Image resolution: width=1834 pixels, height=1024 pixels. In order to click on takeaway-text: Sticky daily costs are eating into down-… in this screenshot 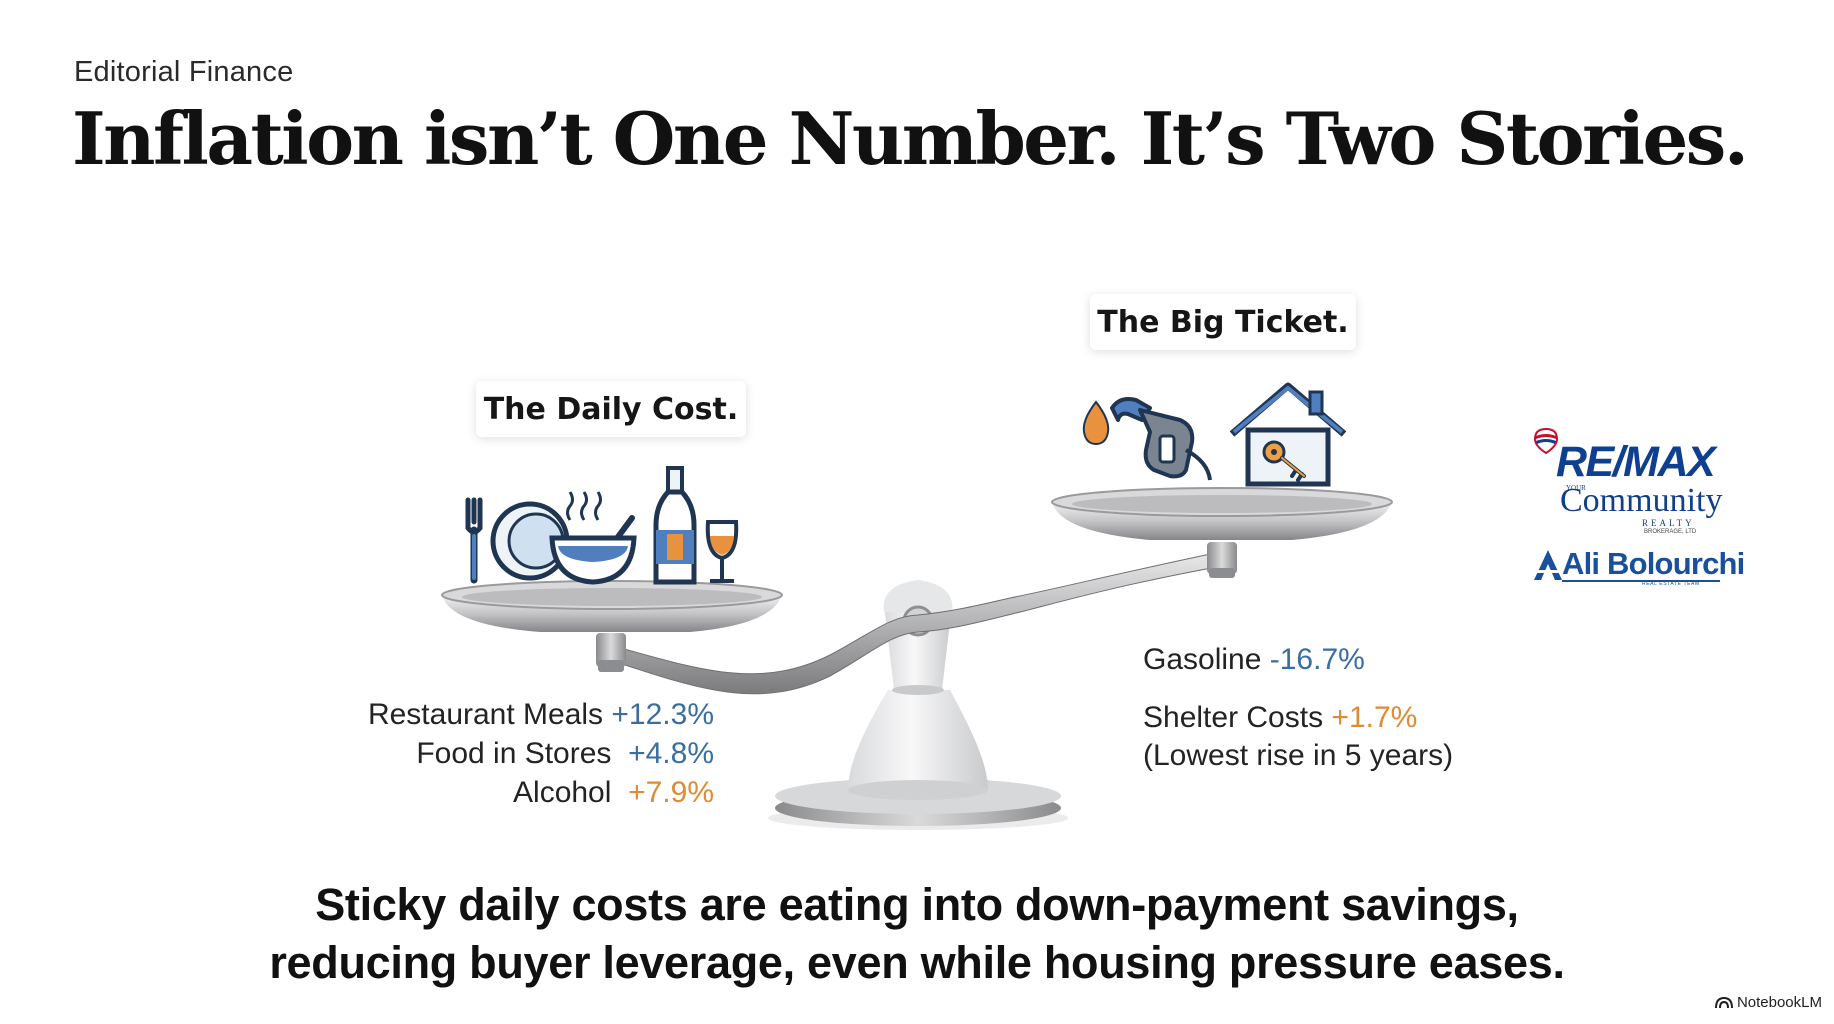, I will do `click(917, 934)`.